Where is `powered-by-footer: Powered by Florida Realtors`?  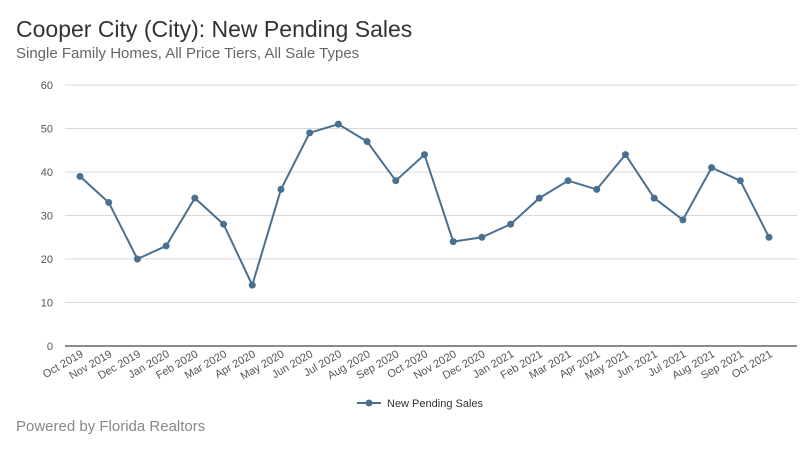
powered-by-footer: Powered by Florida Realtors is located at coordinates (111, 426).